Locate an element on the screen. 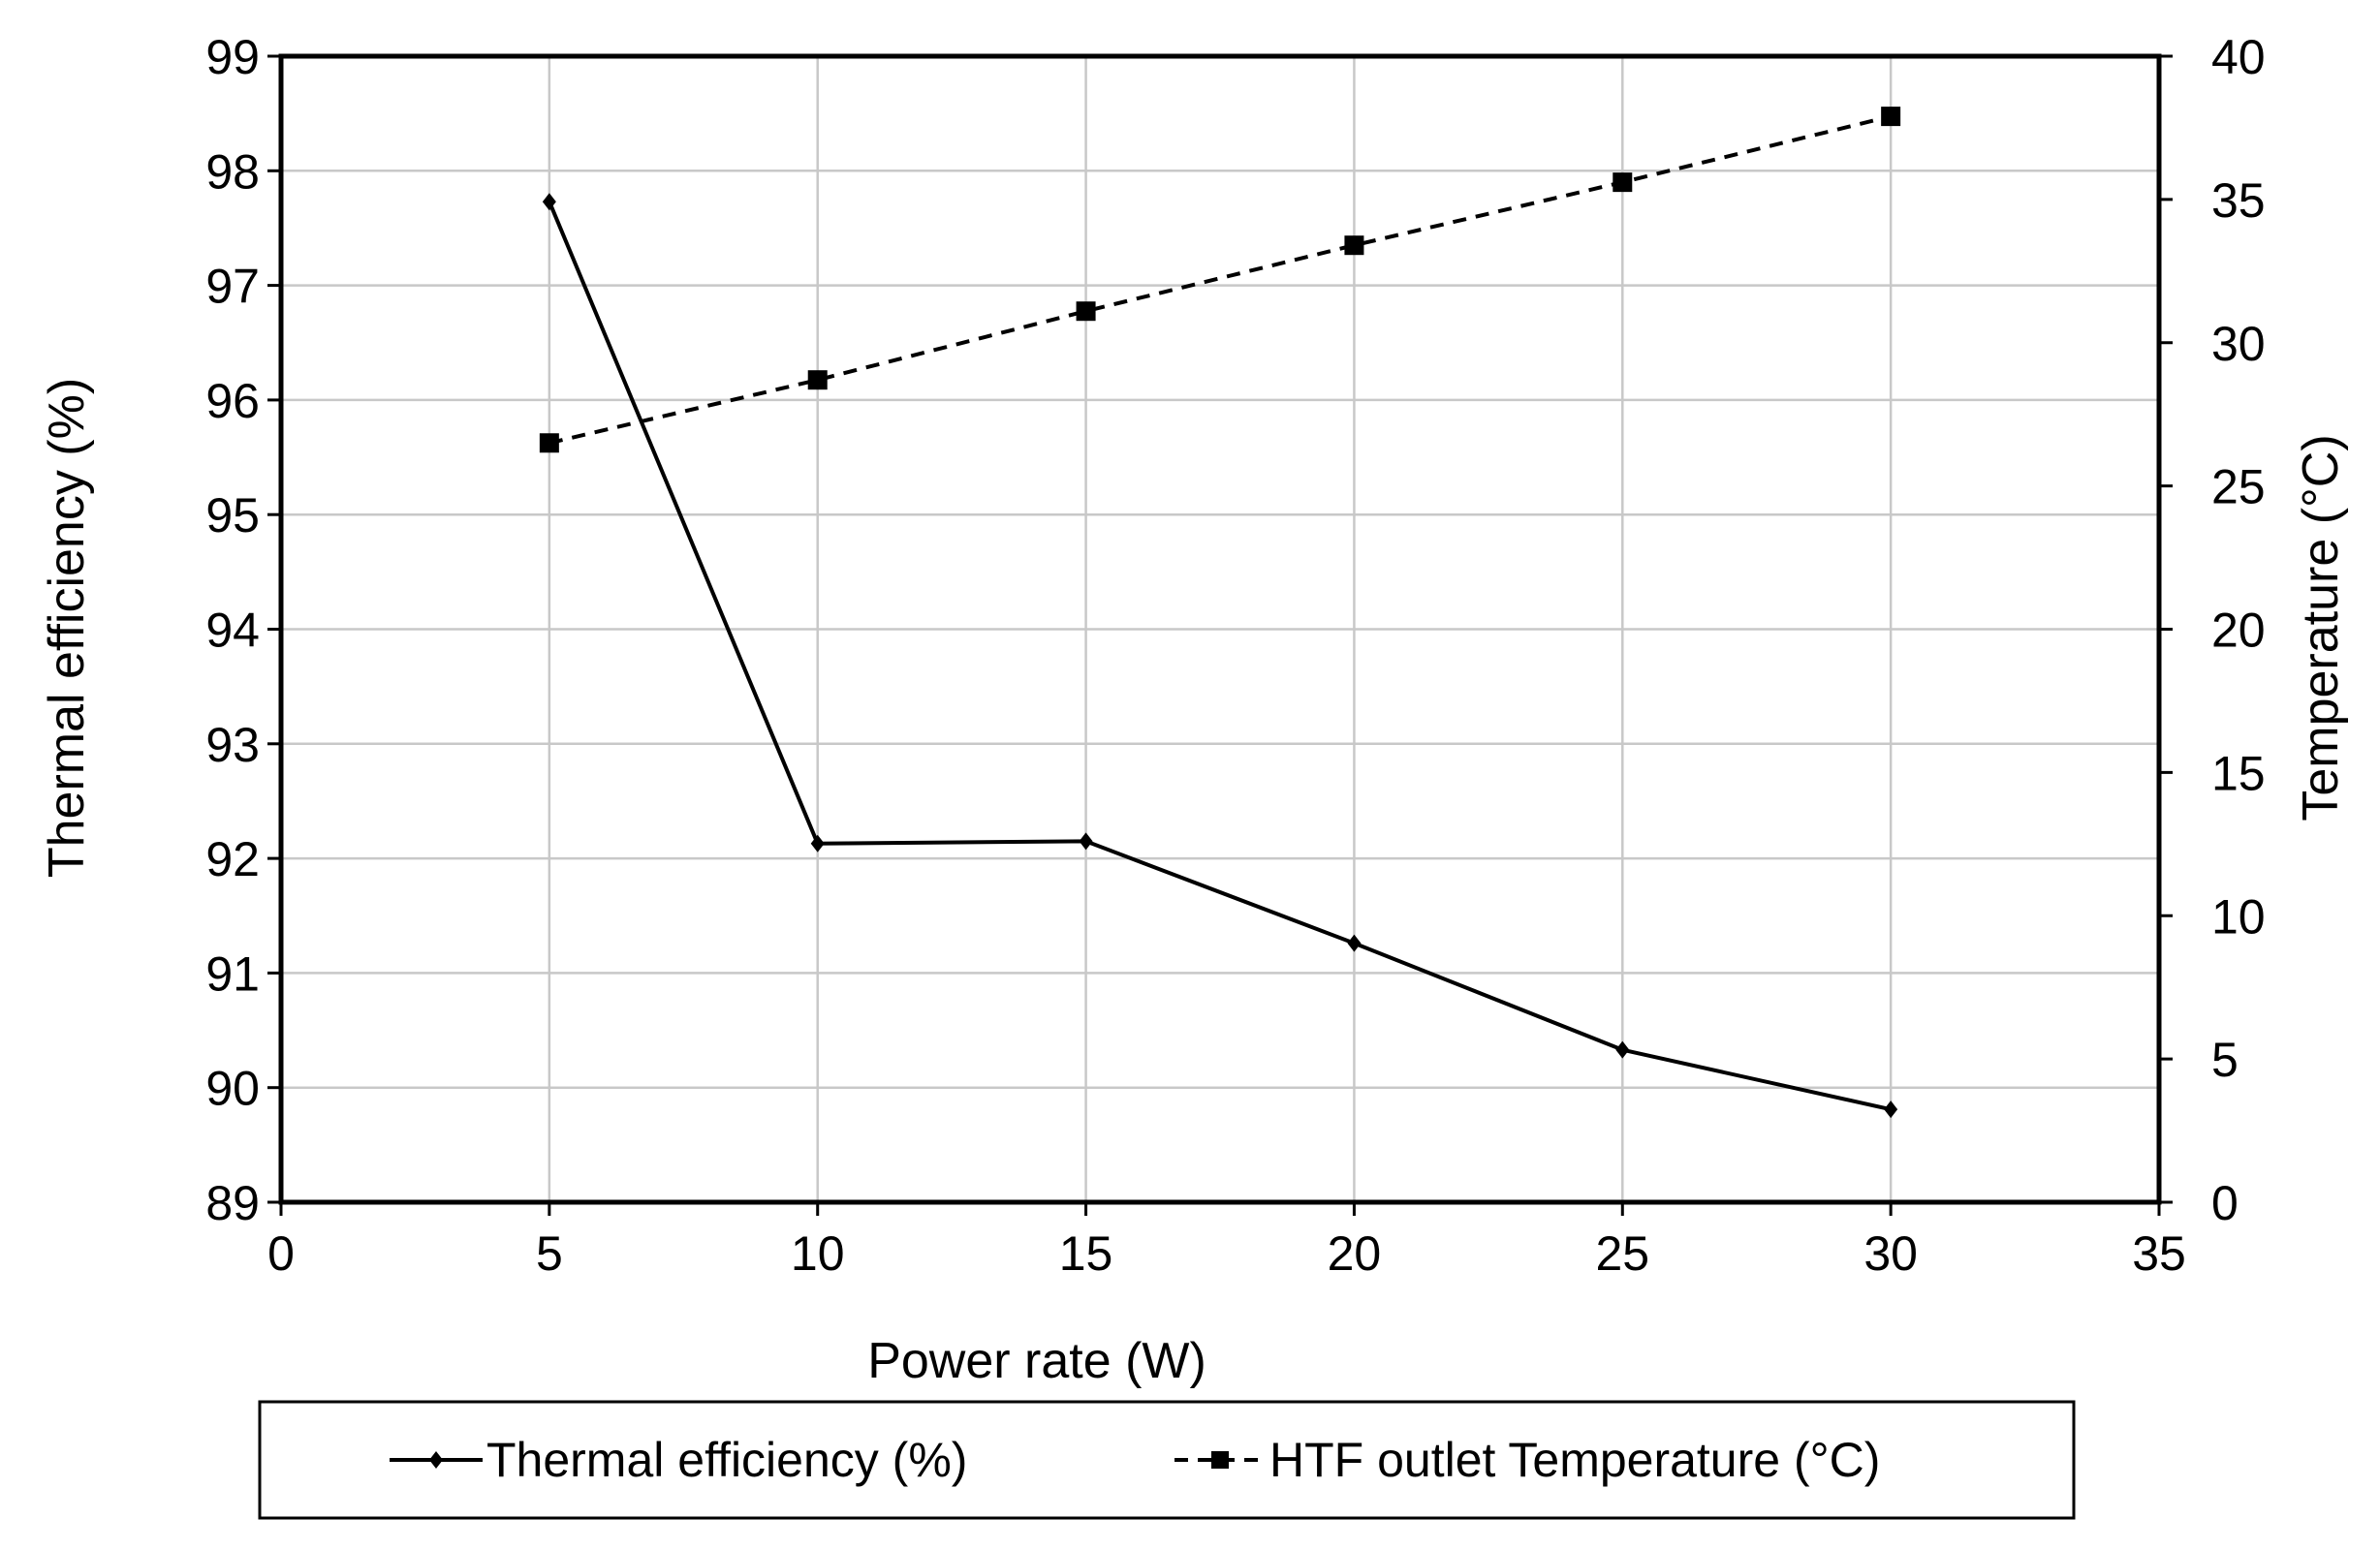 Image resolution: width=2380 pixels, height=1550 pixels. legend-marker-htf-temperature is located at coordinates (1220, 1460).